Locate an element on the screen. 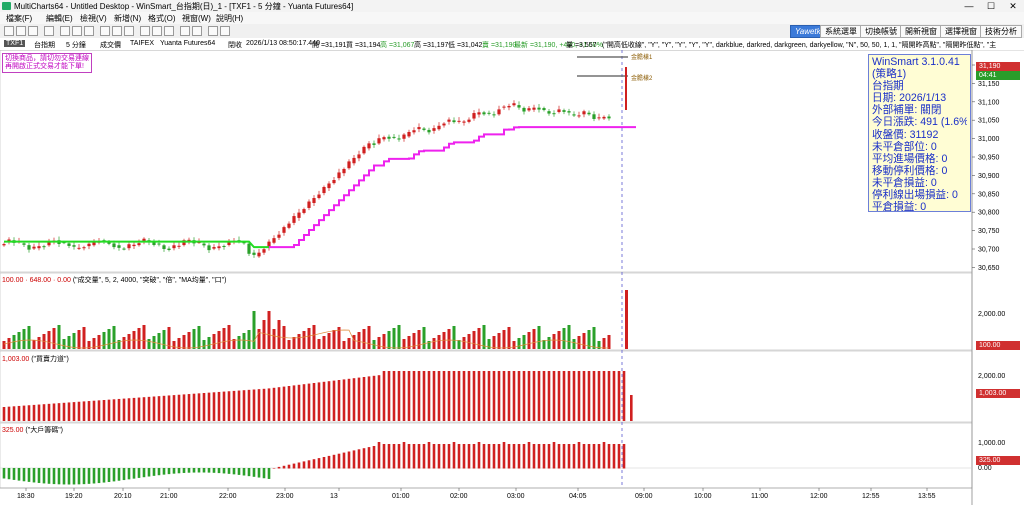 The width and height of the screenshot is (1024, 505). tab-technical-analysis: 技術分析 is located at coordinates (1001, 31).